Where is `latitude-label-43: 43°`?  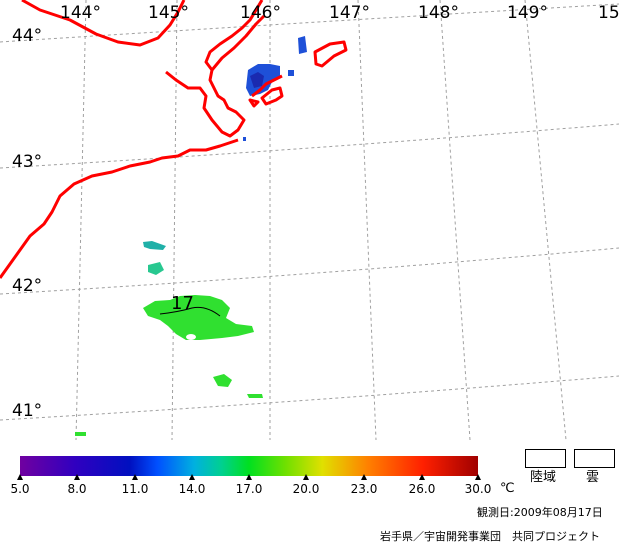
latitude-label-43: 43° is located at coordinates (27, 162).